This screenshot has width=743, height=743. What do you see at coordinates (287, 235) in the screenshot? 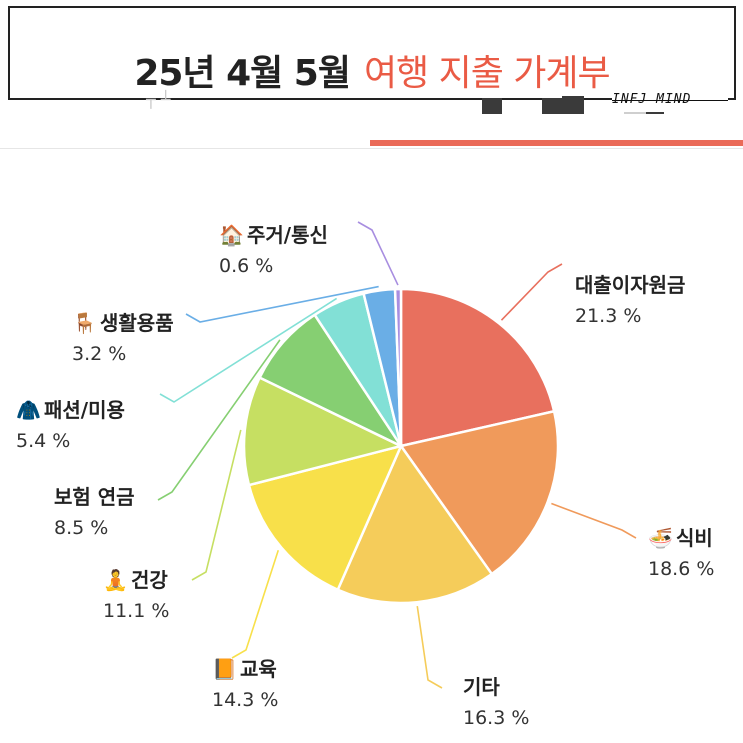
I see `slice-label: 주거/통신` at bounding box center [287, 235].